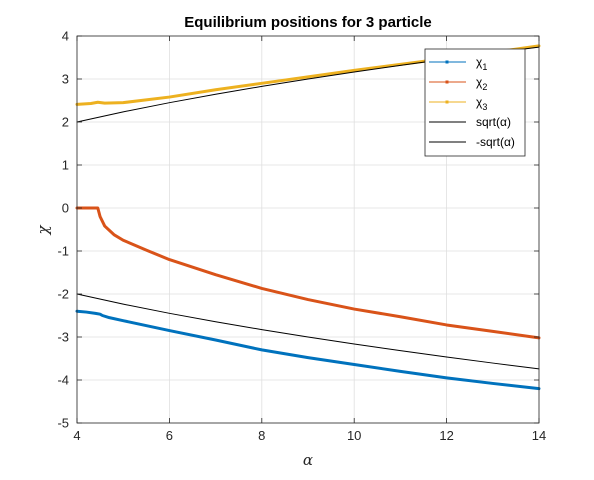 Image resolution: width=594 pixels, height=480 pixels. I want to click on y-tick-label: -5, so click(63, 423).